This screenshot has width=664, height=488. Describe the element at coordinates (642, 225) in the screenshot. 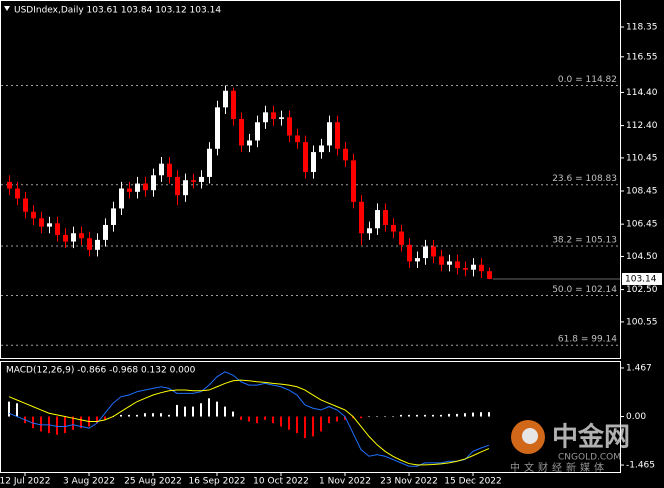

I see `y-tick-label: 106.45` at that location.